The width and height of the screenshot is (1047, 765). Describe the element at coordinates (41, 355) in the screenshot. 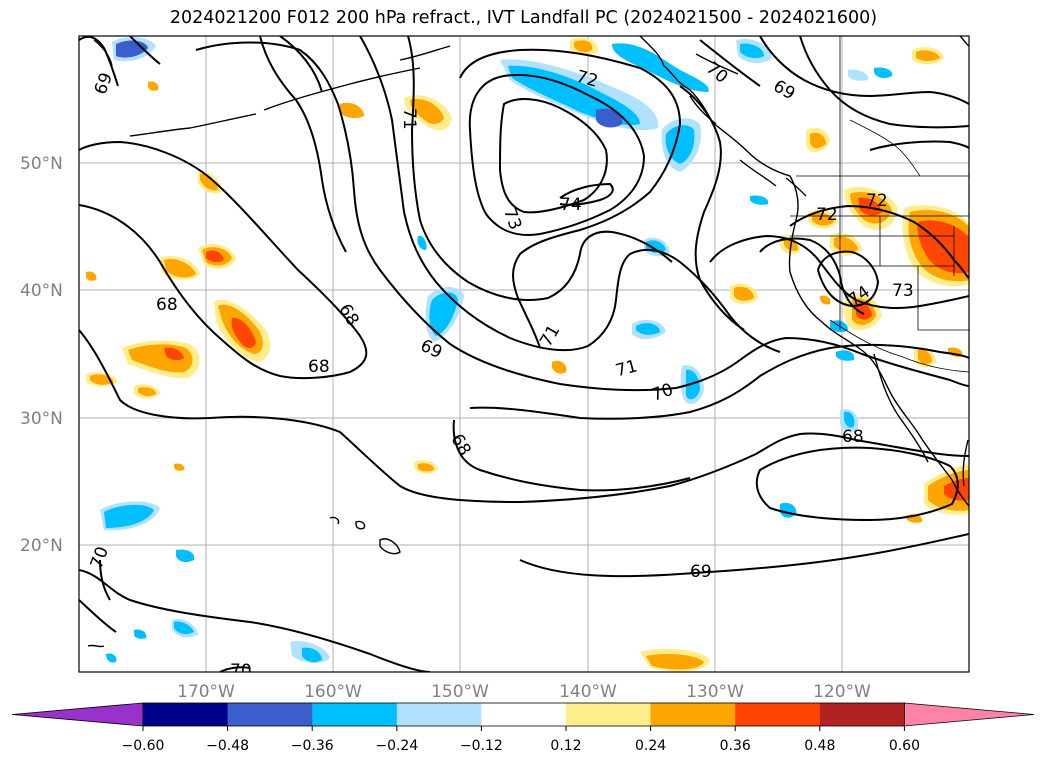

I see `latitude-labels: 50°N 40°N 30°N 20°N` at that location.